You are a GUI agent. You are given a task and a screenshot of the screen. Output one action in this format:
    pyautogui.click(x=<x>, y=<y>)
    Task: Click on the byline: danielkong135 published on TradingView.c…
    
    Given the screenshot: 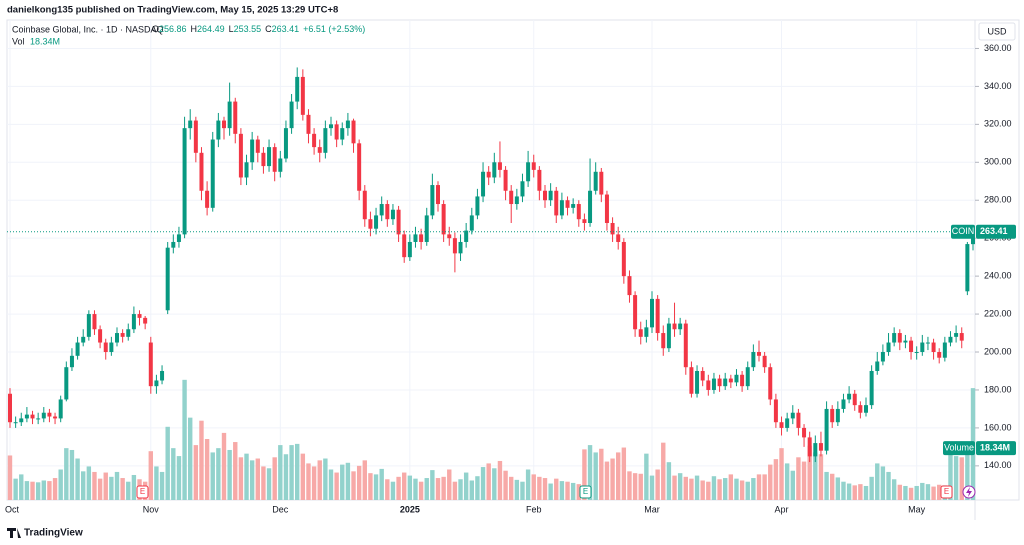 What is the action you would take?
    pyautogui.click(x=172, y=10)
    